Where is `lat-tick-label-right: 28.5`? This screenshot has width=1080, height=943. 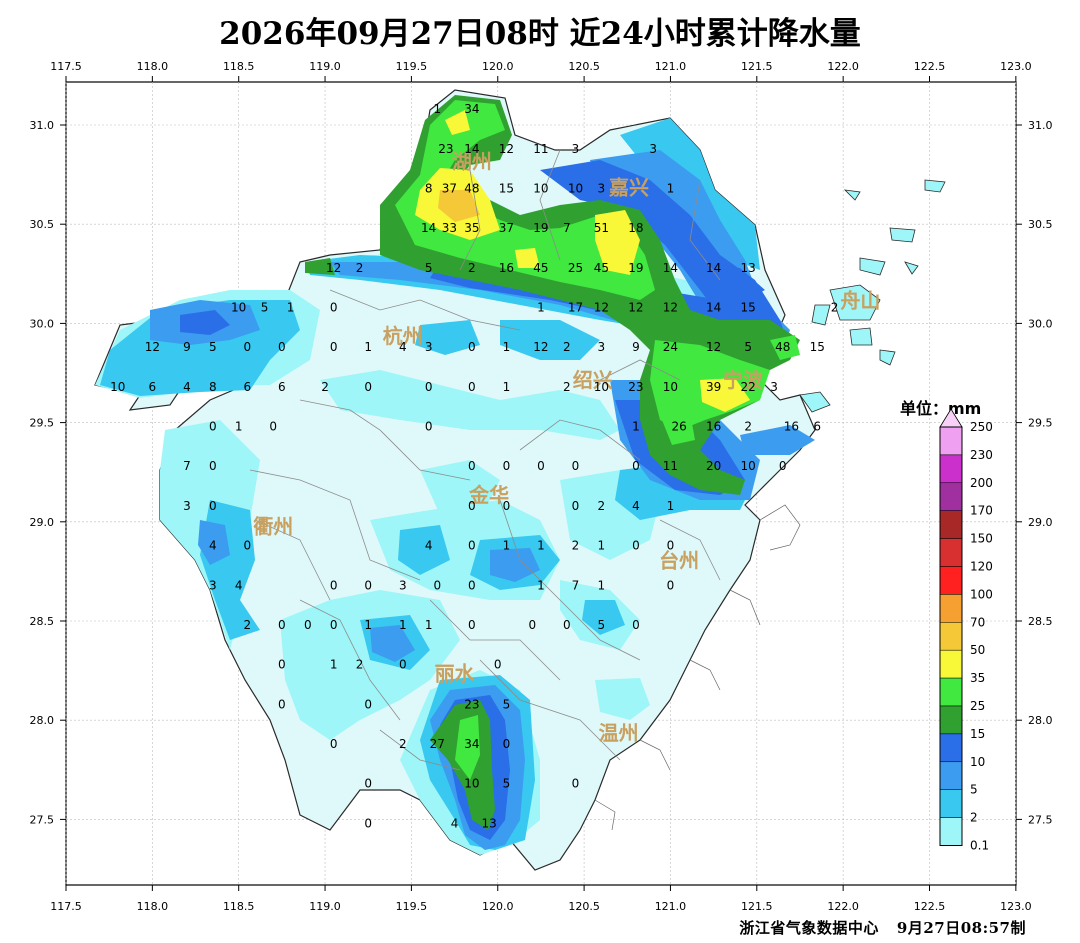
lat-tick-label-right: 28.5 is located at coordinates (1040, 621).